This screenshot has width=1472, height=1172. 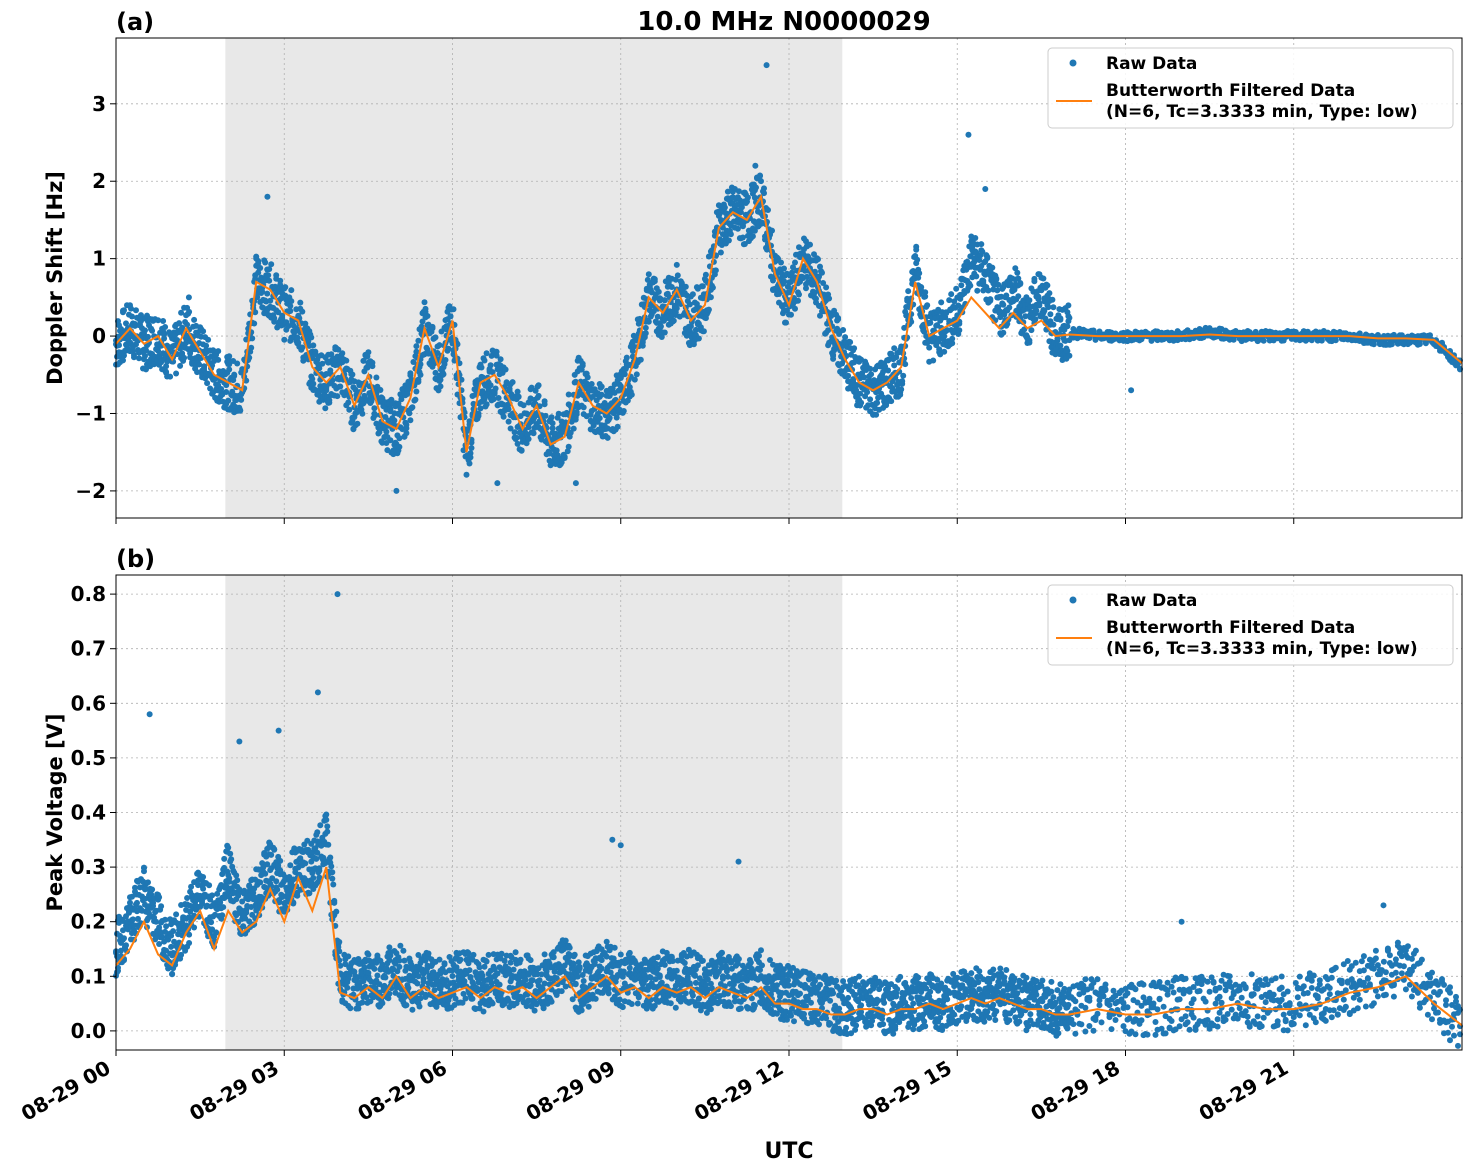 I want to click on legend-filtered-label: Butterworth Filtered Data, so click(x=1230, y=91).